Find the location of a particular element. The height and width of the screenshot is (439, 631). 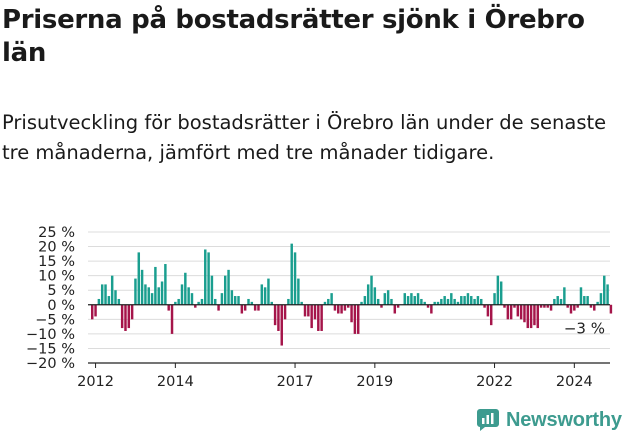

last-value-label: −3 % is located at coordinates (584, 329).